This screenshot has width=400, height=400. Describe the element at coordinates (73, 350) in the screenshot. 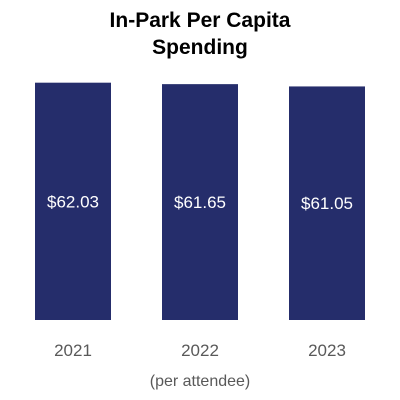

I see `x-tick-label-2021: 2021` at that location.